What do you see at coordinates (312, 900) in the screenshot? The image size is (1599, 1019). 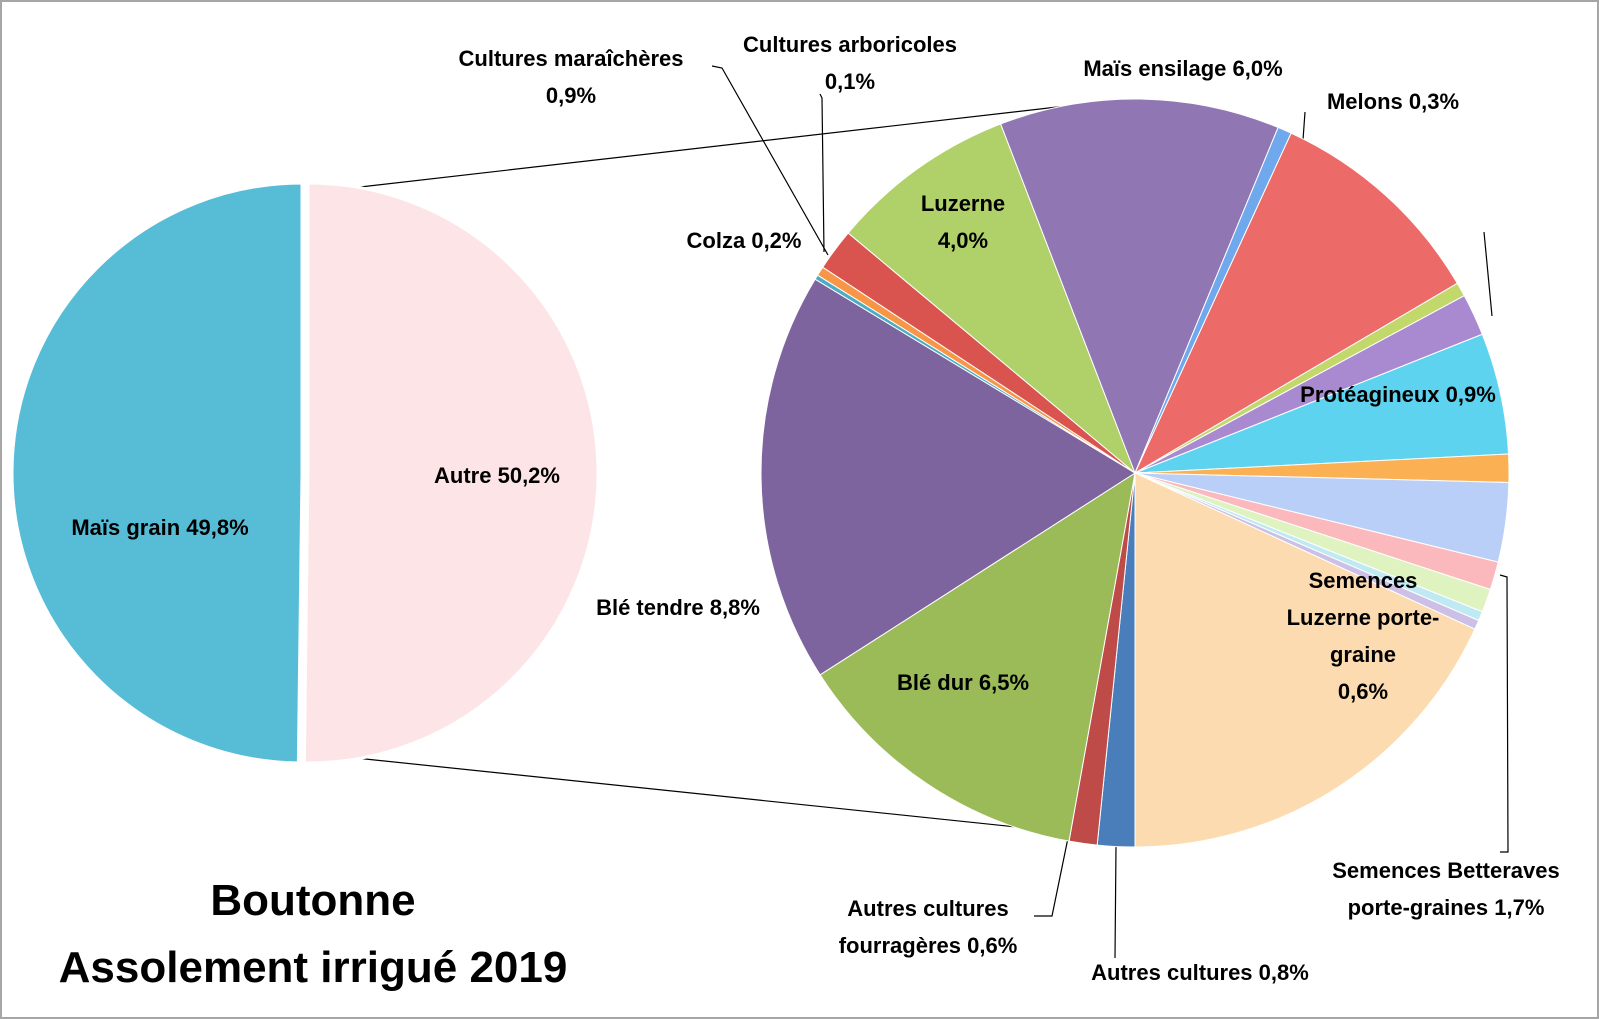 I see `chart-title: Boutonne` at bounding box center [312, 900].